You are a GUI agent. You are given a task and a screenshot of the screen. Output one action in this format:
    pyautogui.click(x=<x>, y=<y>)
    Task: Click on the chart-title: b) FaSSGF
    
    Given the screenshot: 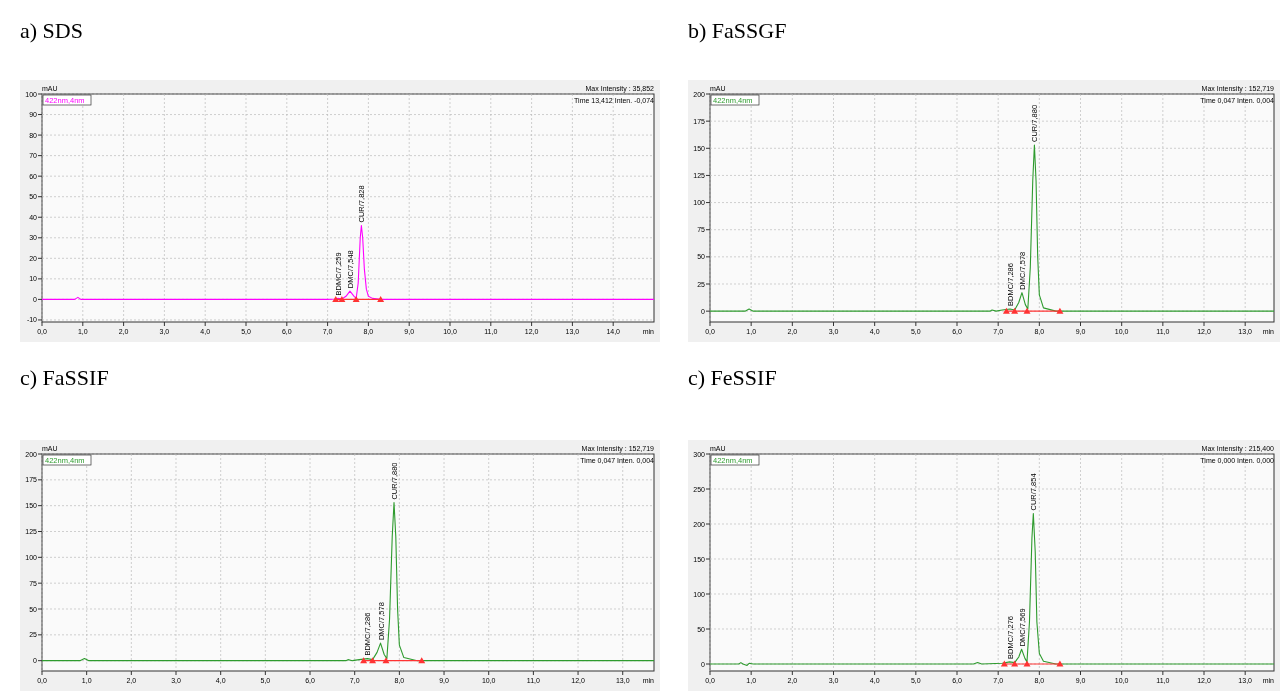 What is the action you would take?
    pyautogui.click(x=737, y=30)
    